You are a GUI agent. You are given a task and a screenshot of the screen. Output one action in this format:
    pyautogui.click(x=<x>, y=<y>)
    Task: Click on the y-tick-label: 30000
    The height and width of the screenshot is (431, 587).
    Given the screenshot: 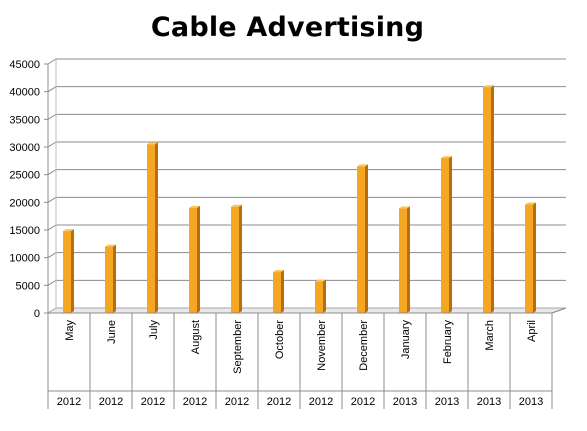 What is the action you would take?
    pyautogui.click(x=24, y=148)
    